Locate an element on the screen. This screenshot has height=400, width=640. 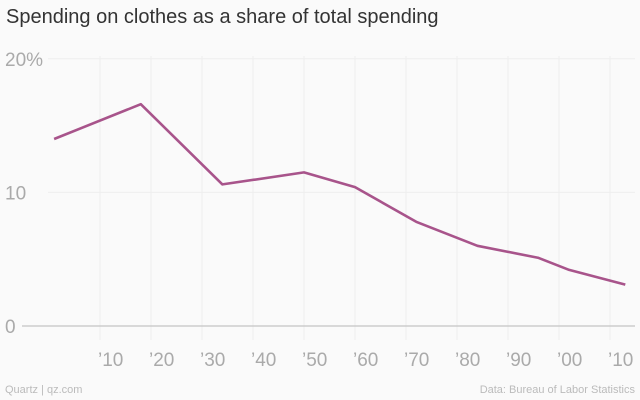
y-tick-label: 10 is located at coordinates (15, 193).